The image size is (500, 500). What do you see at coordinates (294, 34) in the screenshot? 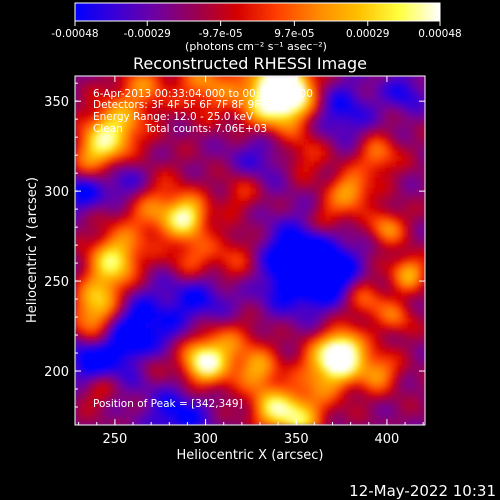
I see `colorbar-tick-label: 9.7e-05` at bounding box center [294, 34].